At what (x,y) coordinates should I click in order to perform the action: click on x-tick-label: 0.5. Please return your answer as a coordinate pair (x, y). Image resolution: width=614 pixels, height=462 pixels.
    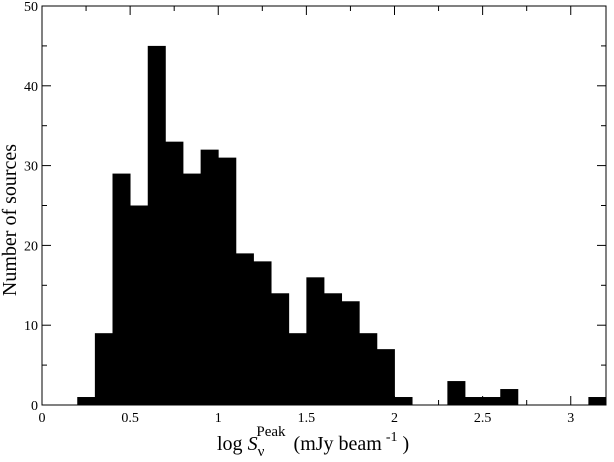
    Looking at the image, I should click on (130, 418).